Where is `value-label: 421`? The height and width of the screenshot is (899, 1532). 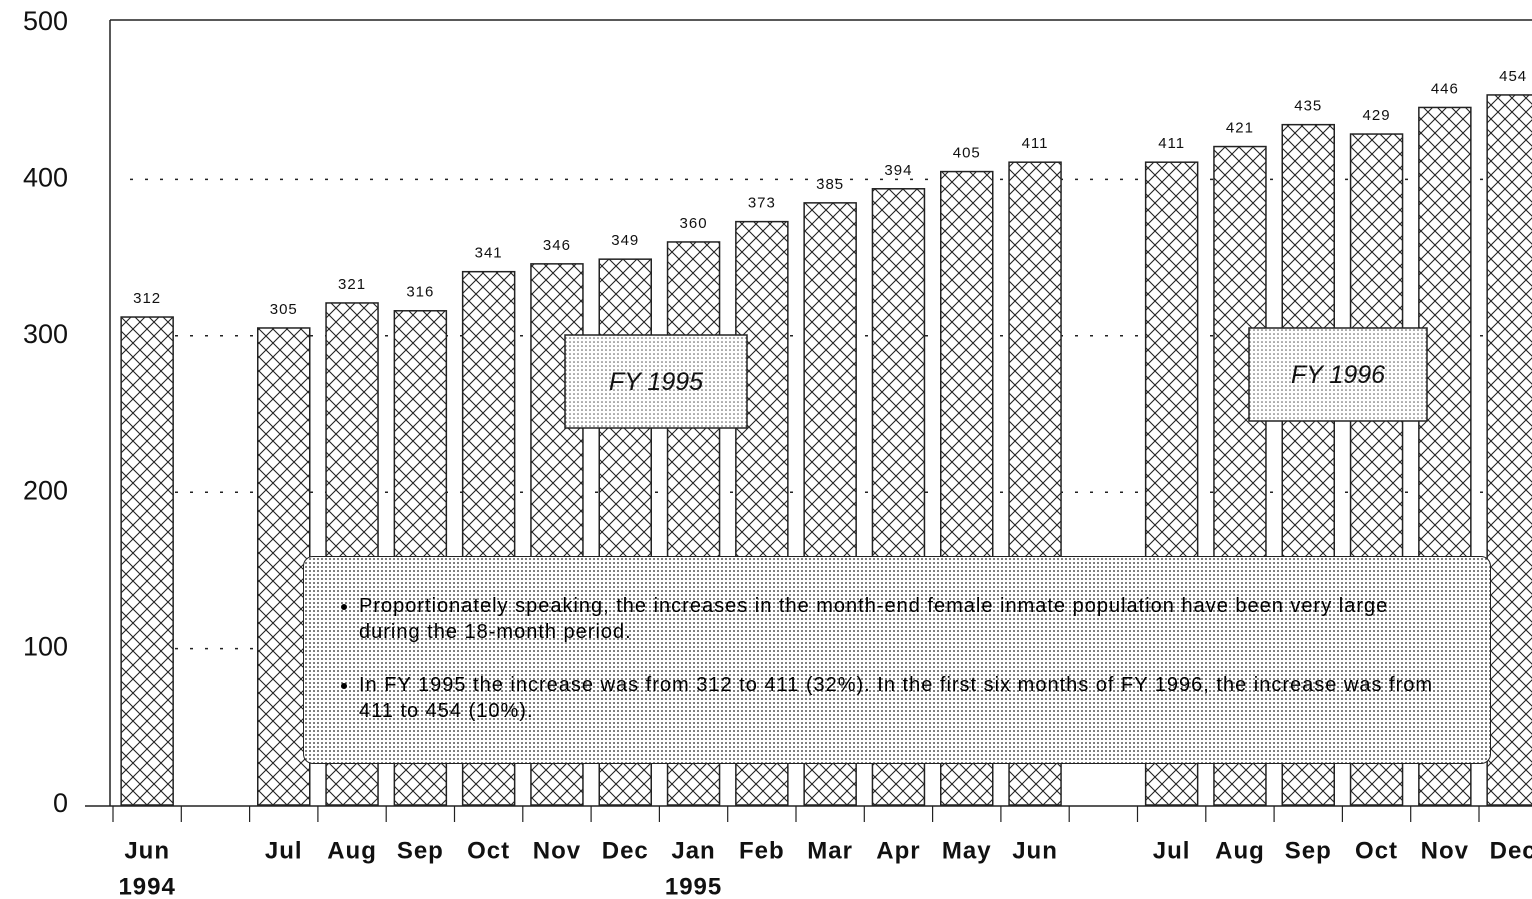
value-label: 421 is located at coordinates (1240, 128).